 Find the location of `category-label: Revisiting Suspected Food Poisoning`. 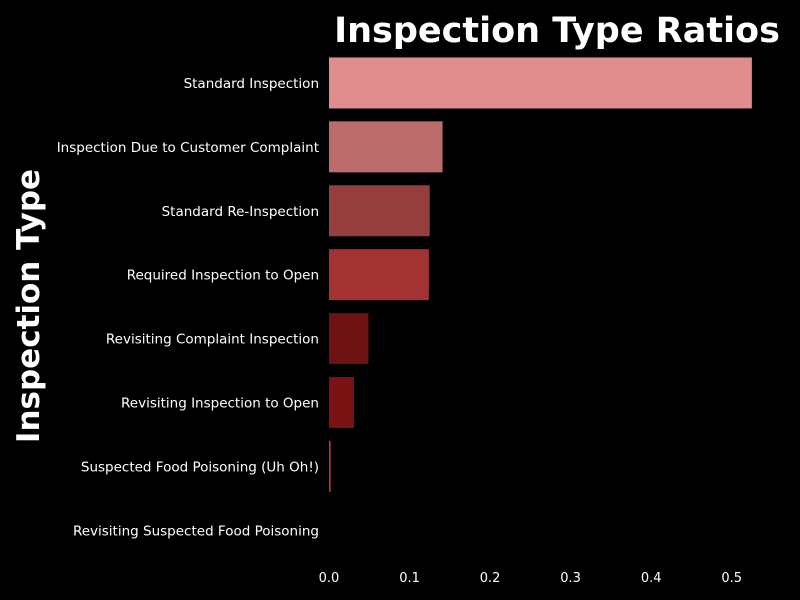

category-label: Revisiting Suspected Food Poisoning is located at coordinates (196, 531).